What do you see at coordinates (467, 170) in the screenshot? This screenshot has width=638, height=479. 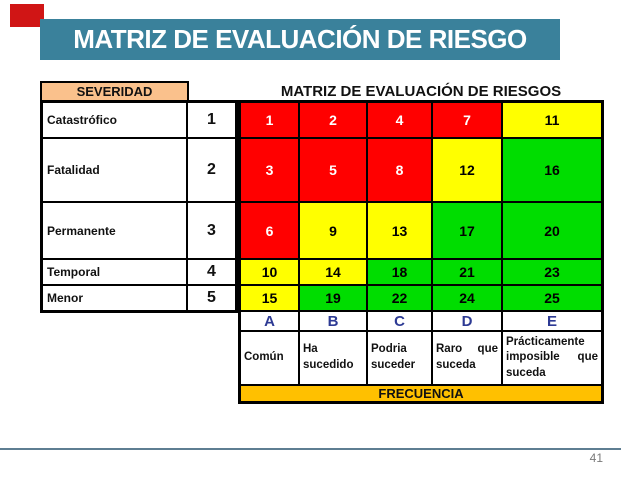 I see `risk-cell: 12` at bounding box center [467, 170].